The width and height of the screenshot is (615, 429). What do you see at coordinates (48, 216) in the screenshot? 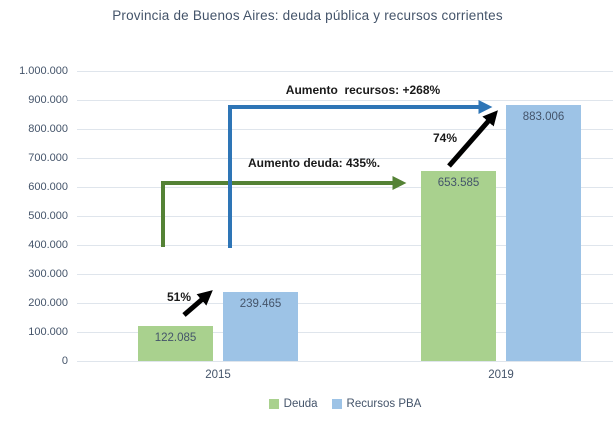
I see `y-axis-tick-label: 500.000` at bounding box center [48, 216].